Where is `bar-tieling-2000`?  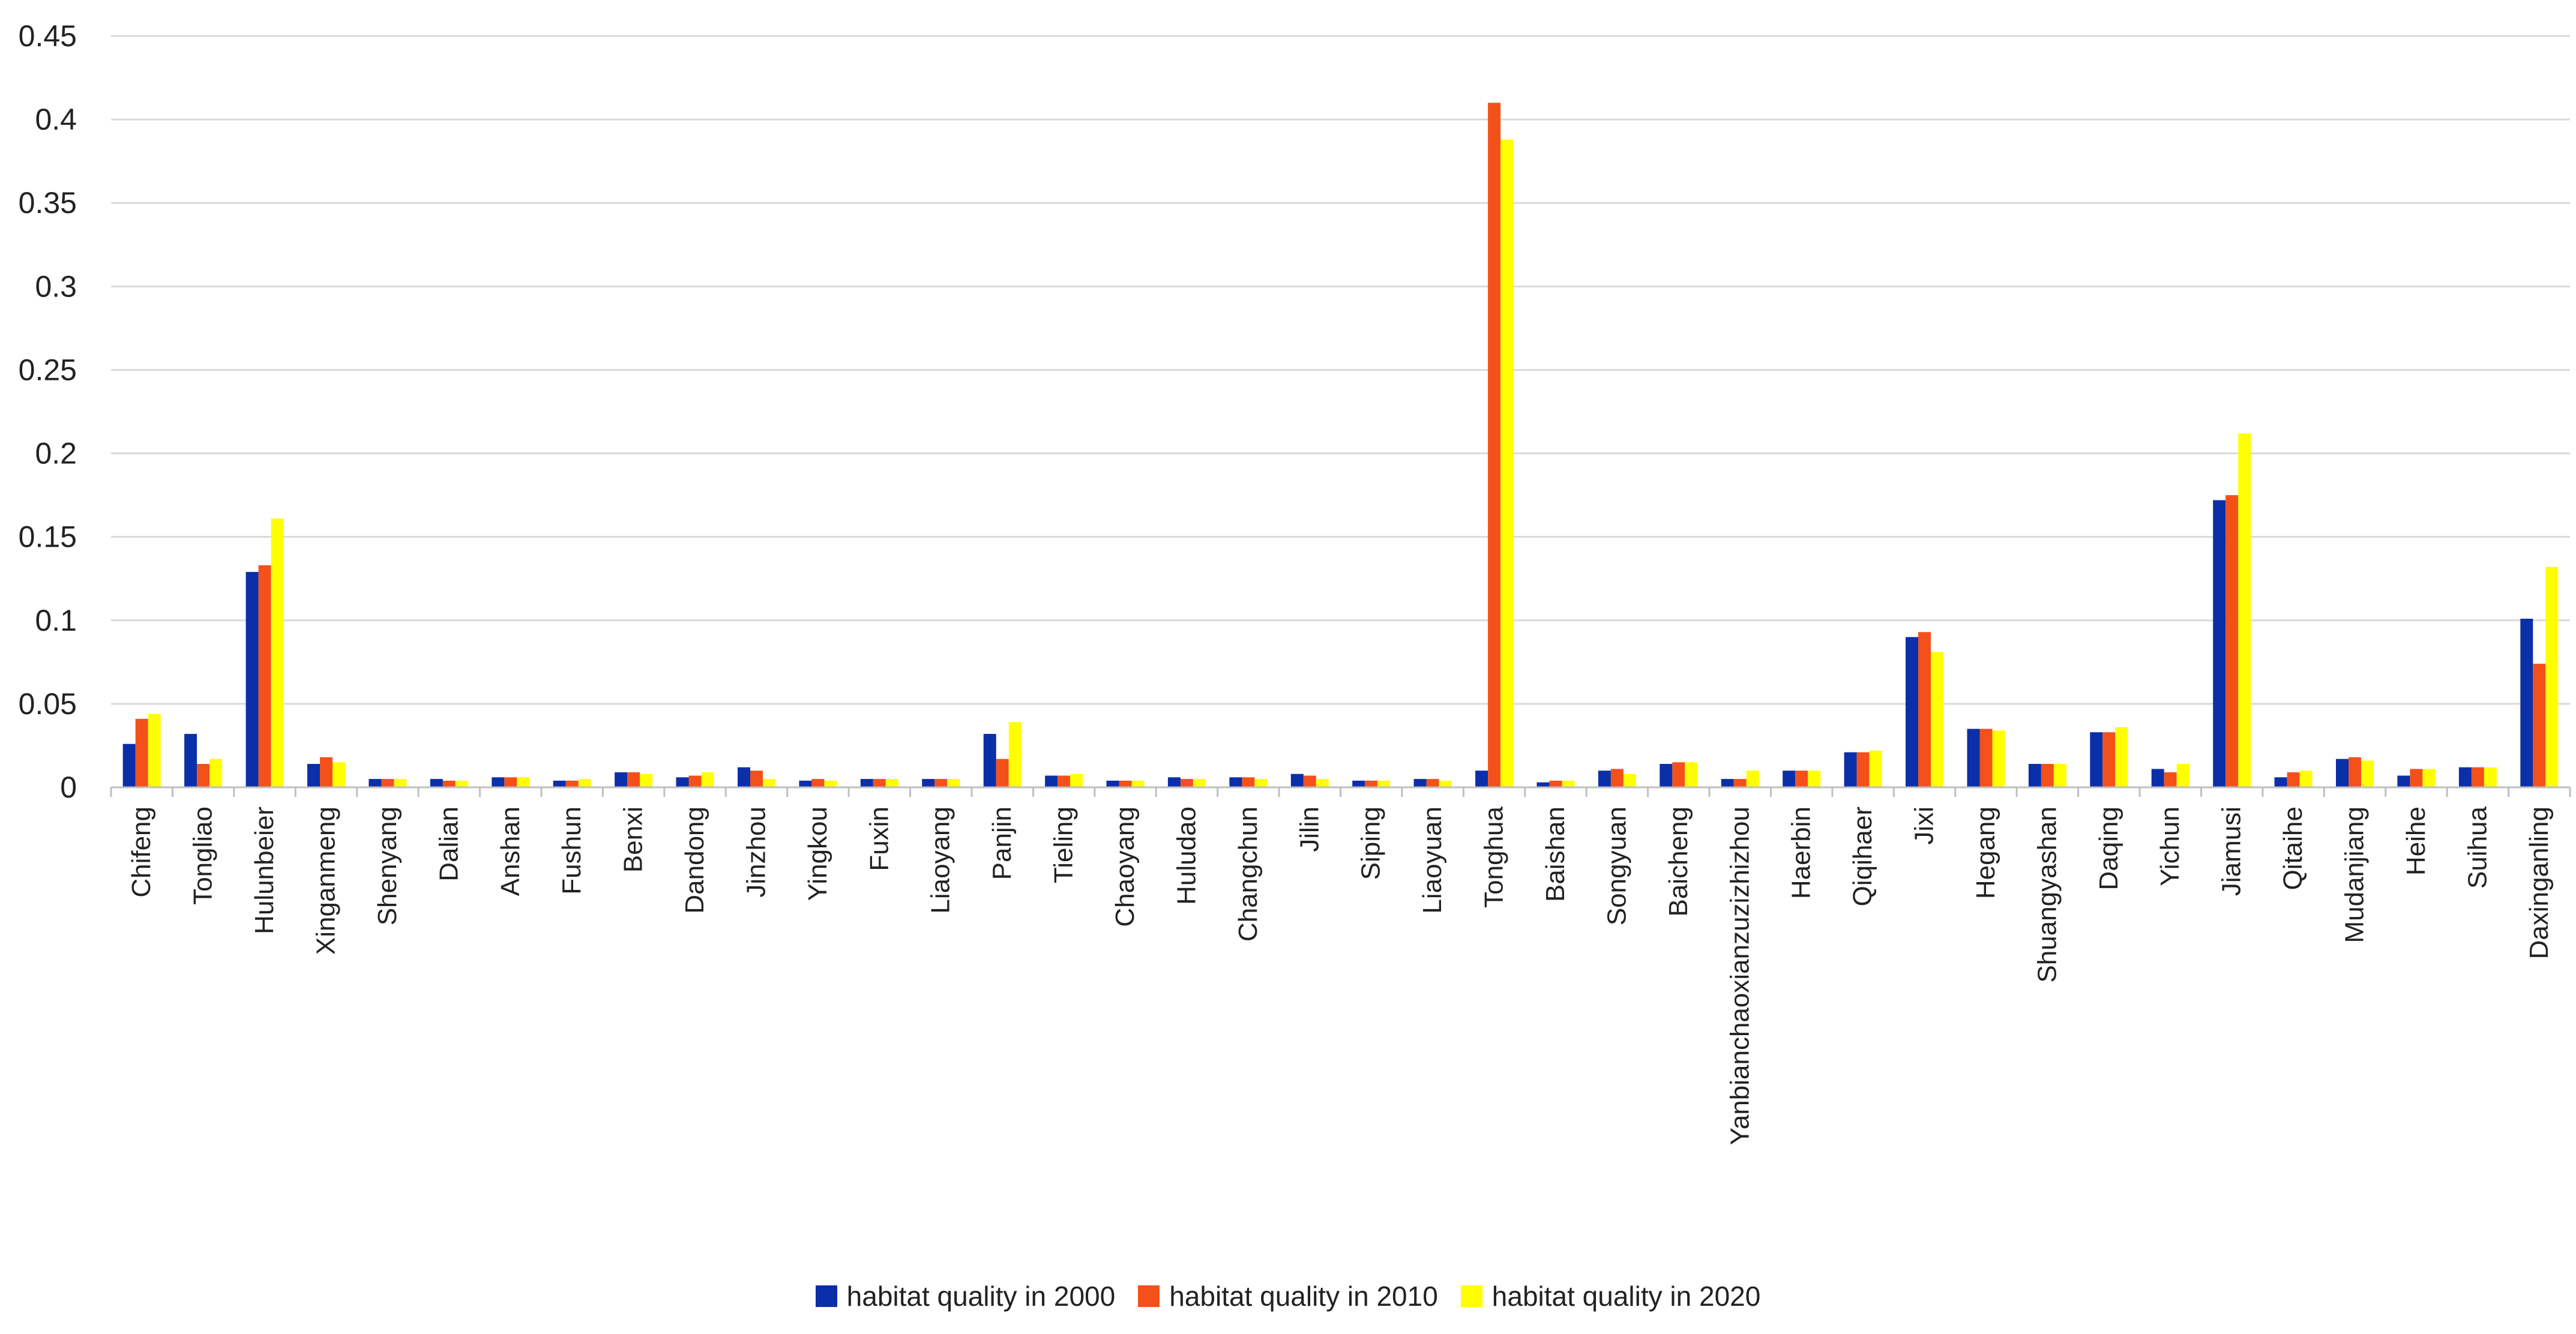
bar-tieling-2000 is located at coordinates (1051, 781).